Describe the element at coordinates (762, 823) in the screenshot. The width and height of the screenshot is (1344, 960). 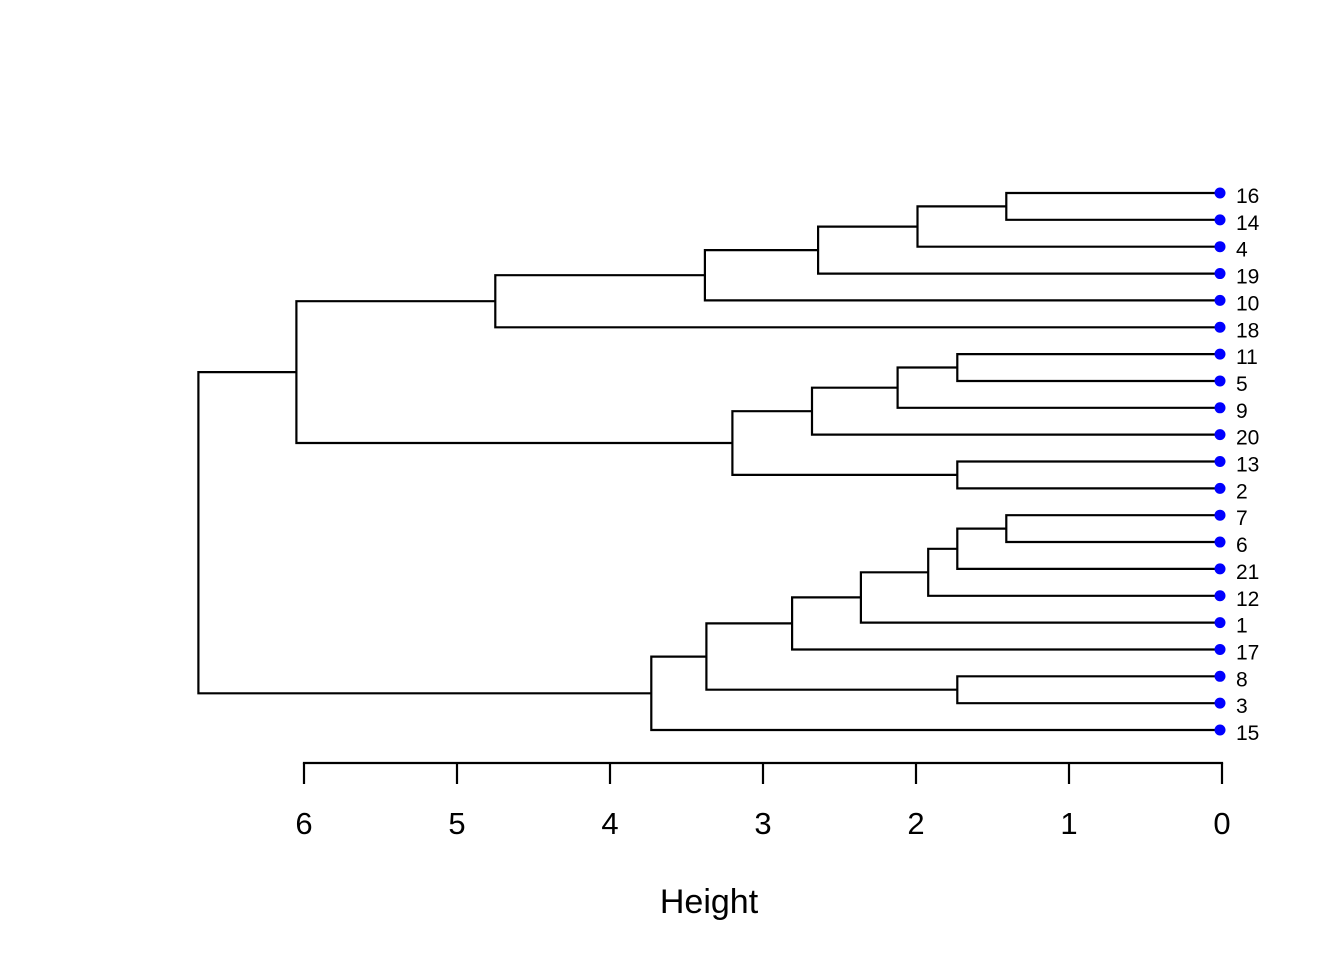
I see `x-axis-tick-label: 3` at that location.